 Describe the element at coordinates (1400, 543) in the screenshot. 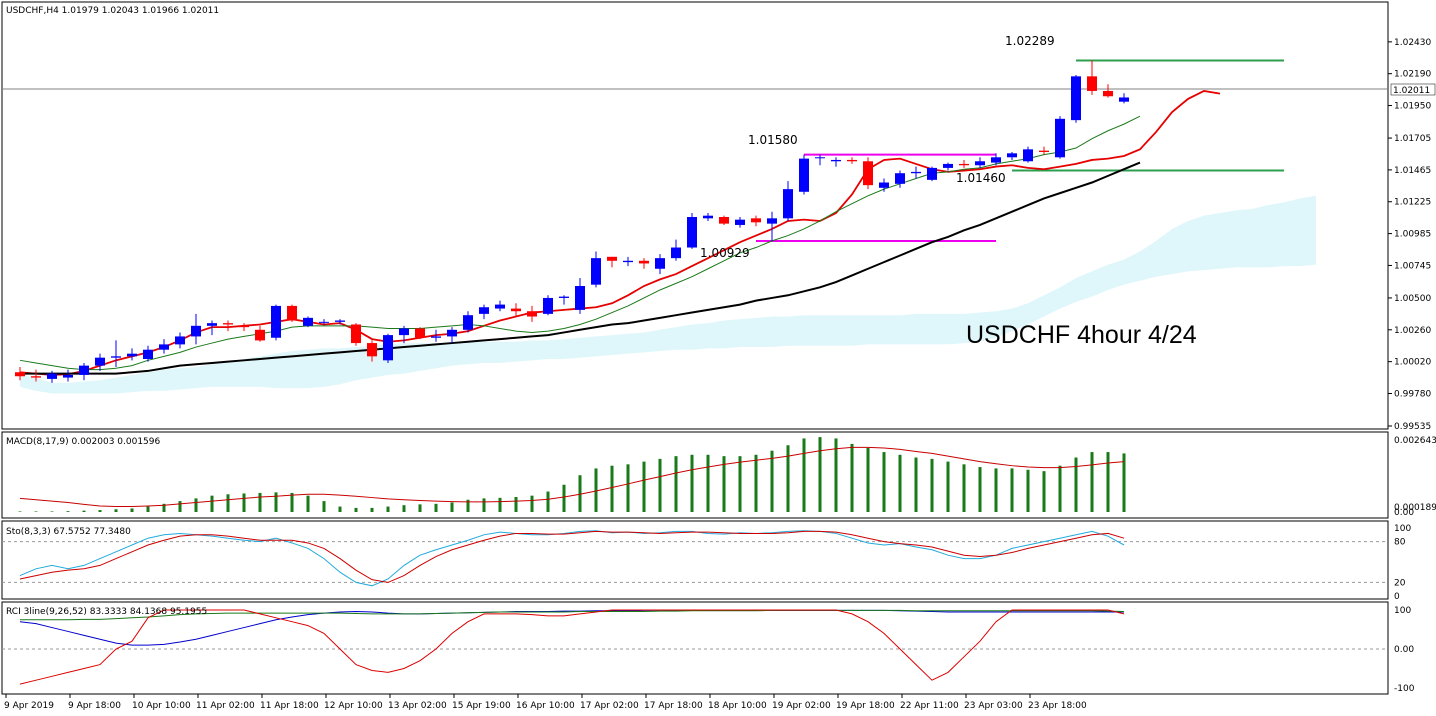

I see `stochastic-tick-label: 80` at that location.